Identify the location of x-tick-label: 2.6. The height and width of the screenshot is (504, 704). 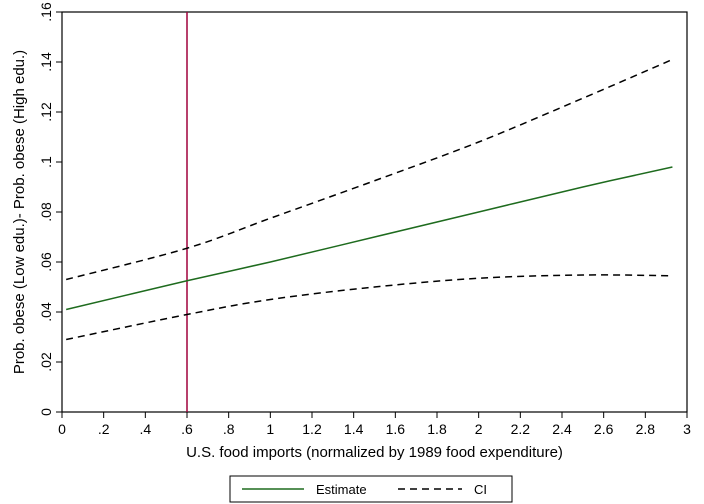
(604, 429).